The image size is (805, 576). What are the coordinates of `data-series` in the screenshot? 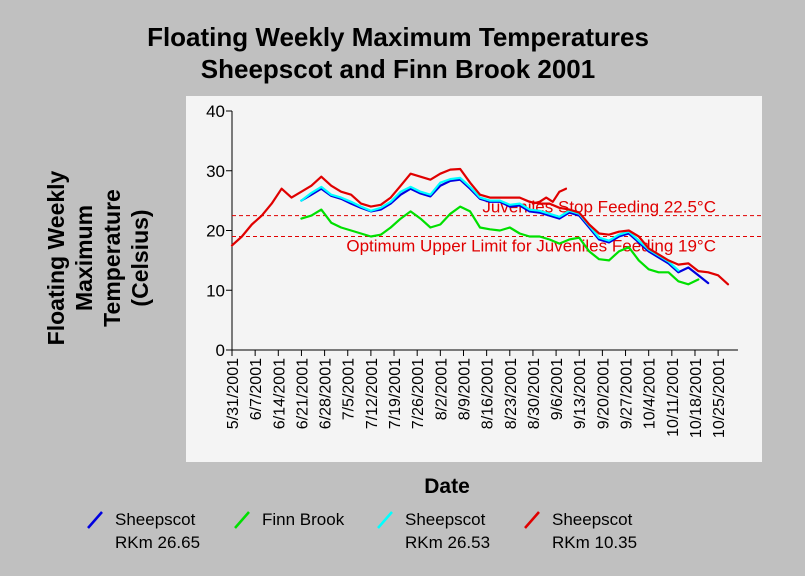 It's located at (480, 226).